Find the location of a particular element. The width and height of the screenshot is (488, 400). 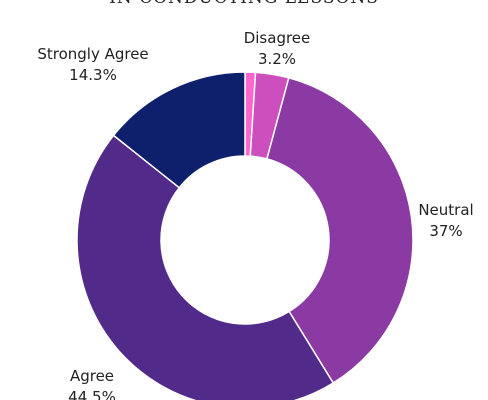

label-agree: Agree 44.5% is located at coordinates (92, 383).